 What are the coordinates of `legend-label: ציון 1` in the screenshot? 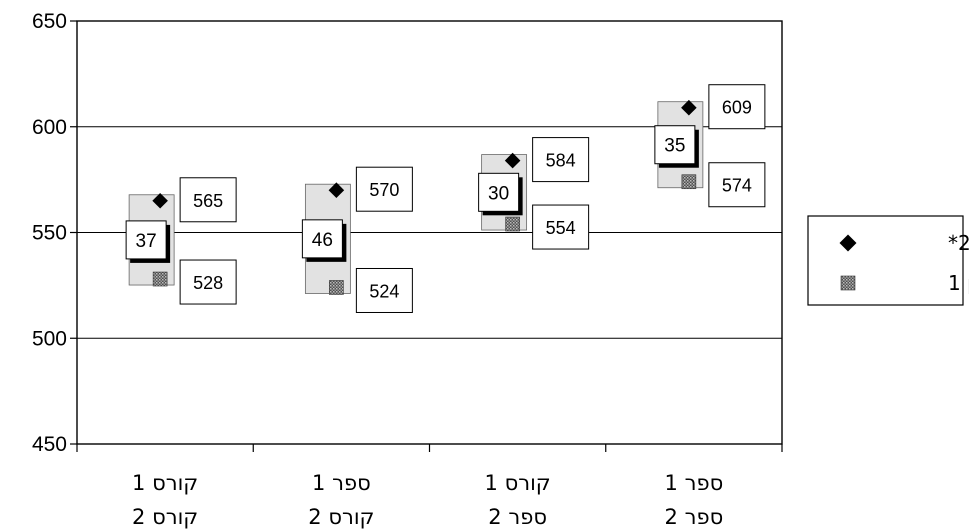 It's located at (958, 283).